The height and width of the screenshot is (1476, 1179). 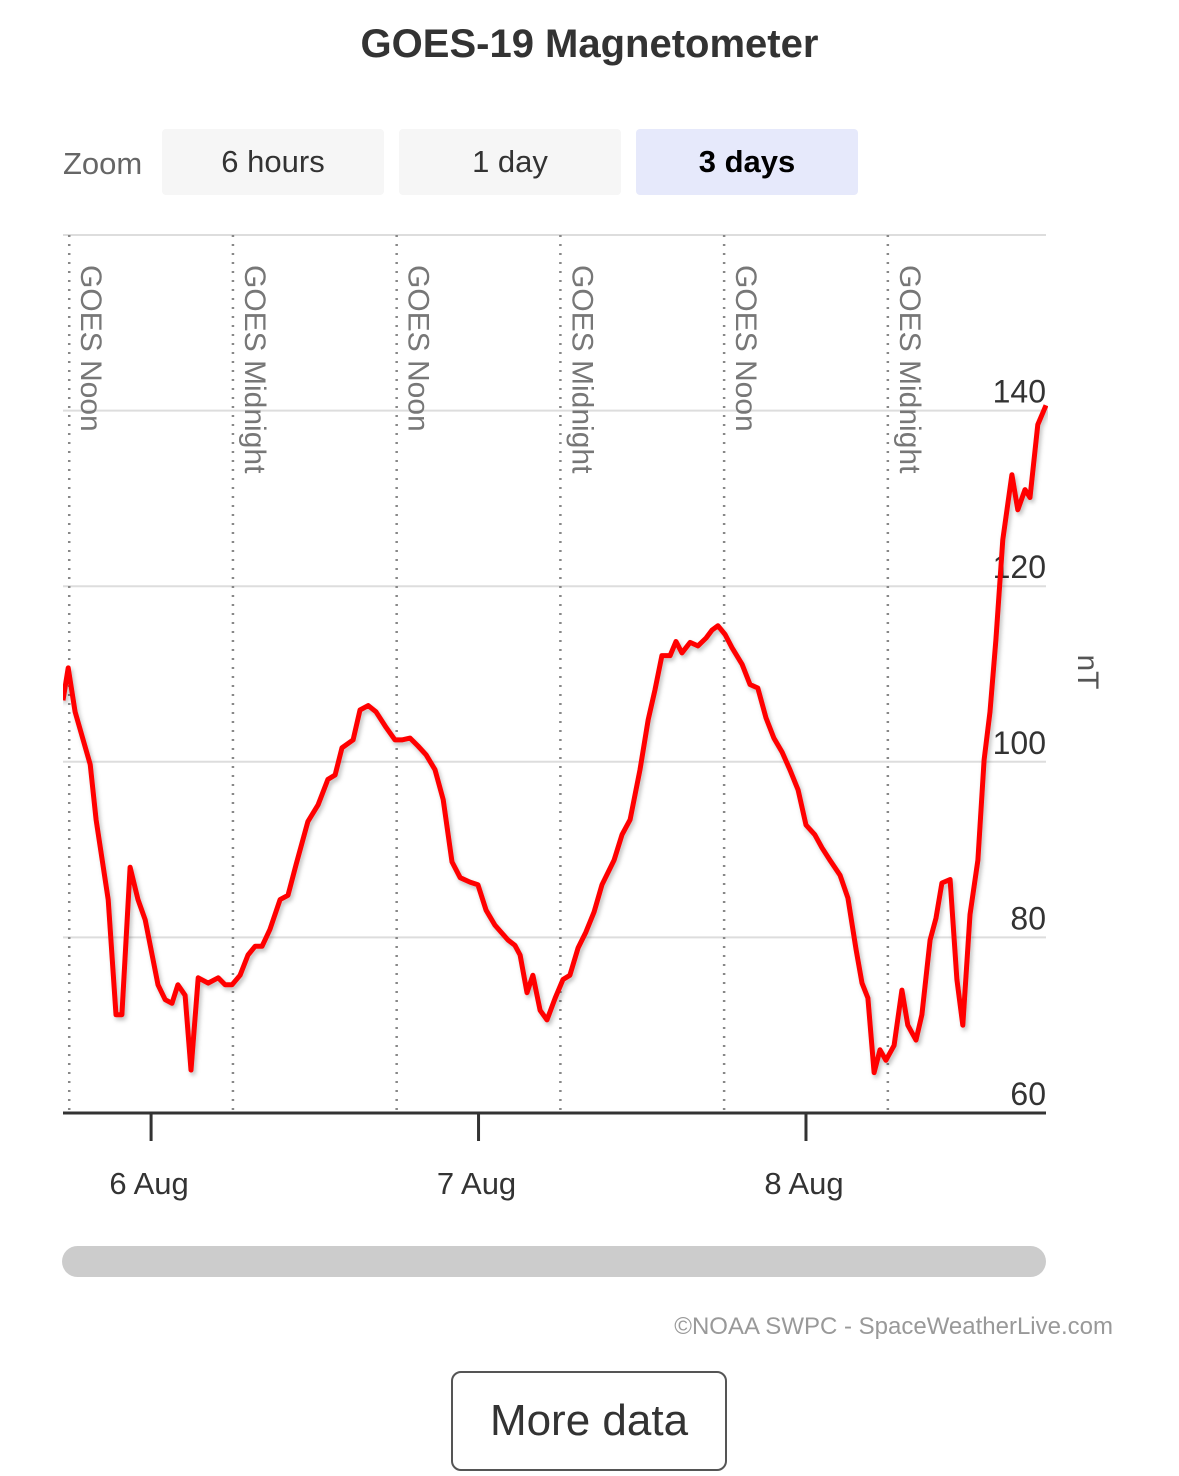 I want to click on x-tick-label: 7 Aug, so click(x=476, y=1183).